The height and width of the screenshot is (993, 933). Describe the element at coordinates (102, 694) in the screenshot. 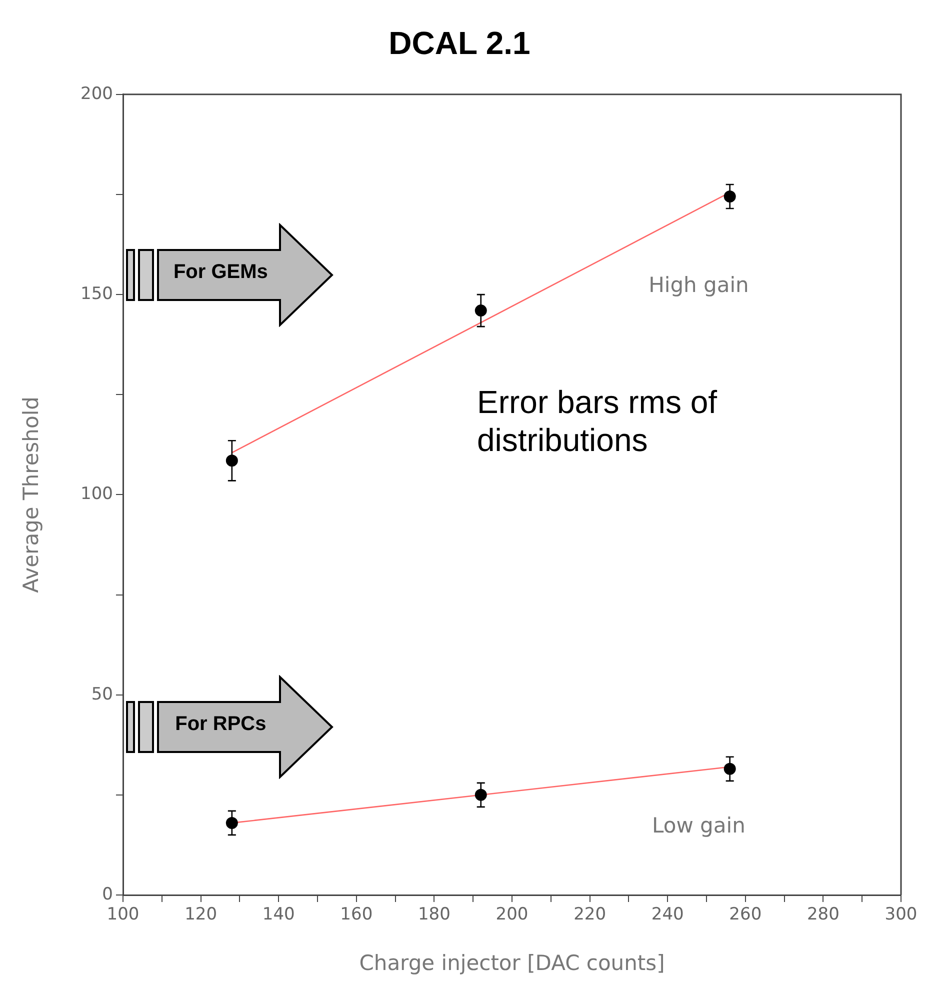

I see `y-tick-label: 50` at that location.